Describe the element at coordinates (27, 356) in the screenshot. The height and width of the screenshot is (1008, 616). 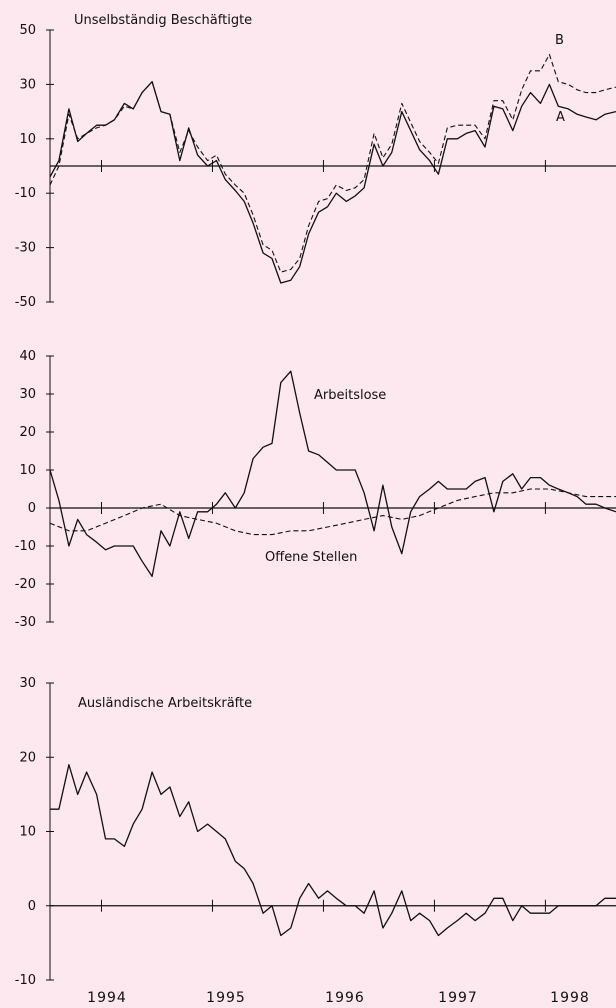
I see `y-tick-label: 40` at that location.